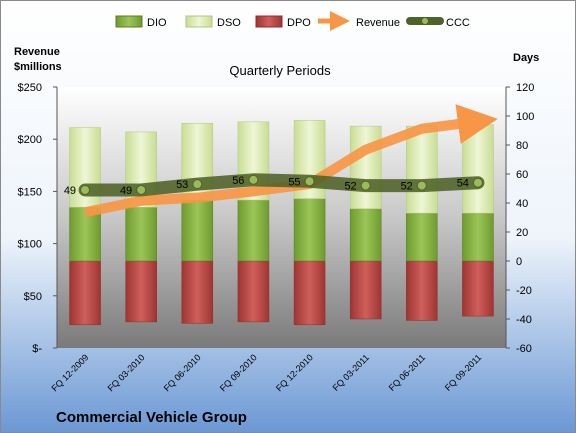 The height and width of the screenshot is (433, 576). What do you see at coordinates (524, 320) in the screenshot?
I see `right-tick-label: -40` at bounding box center [524, 320].